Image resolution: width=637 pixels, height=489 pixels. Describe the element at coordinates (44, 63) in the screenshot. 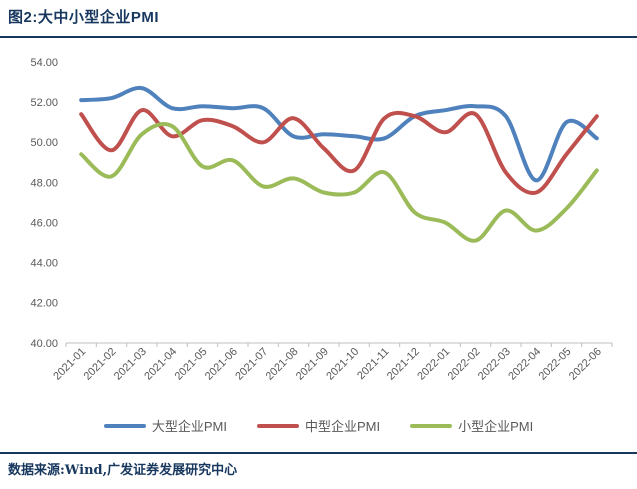

I see `y-tick-label: 54.00` at that location.